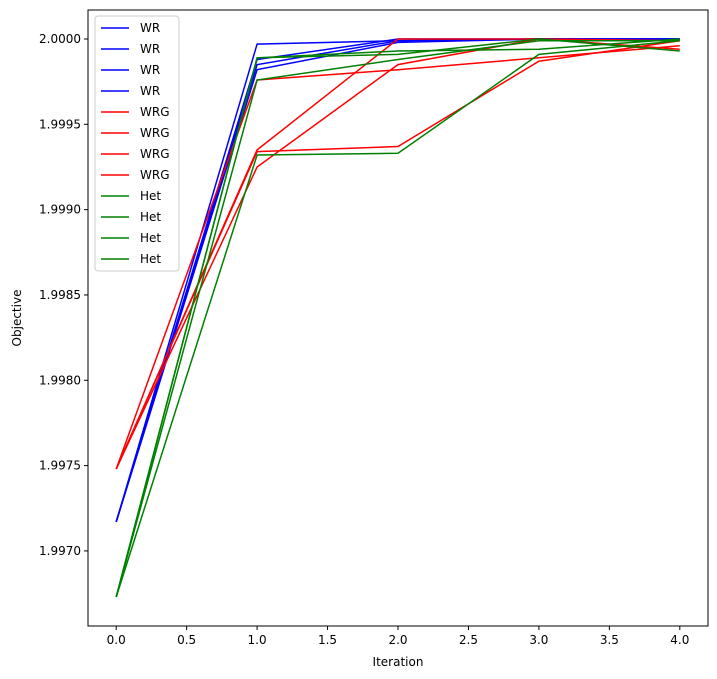  Describe the element at coordinates (257, 640) in the screenshot. I see `x-tick-label: 1.0` at that location.